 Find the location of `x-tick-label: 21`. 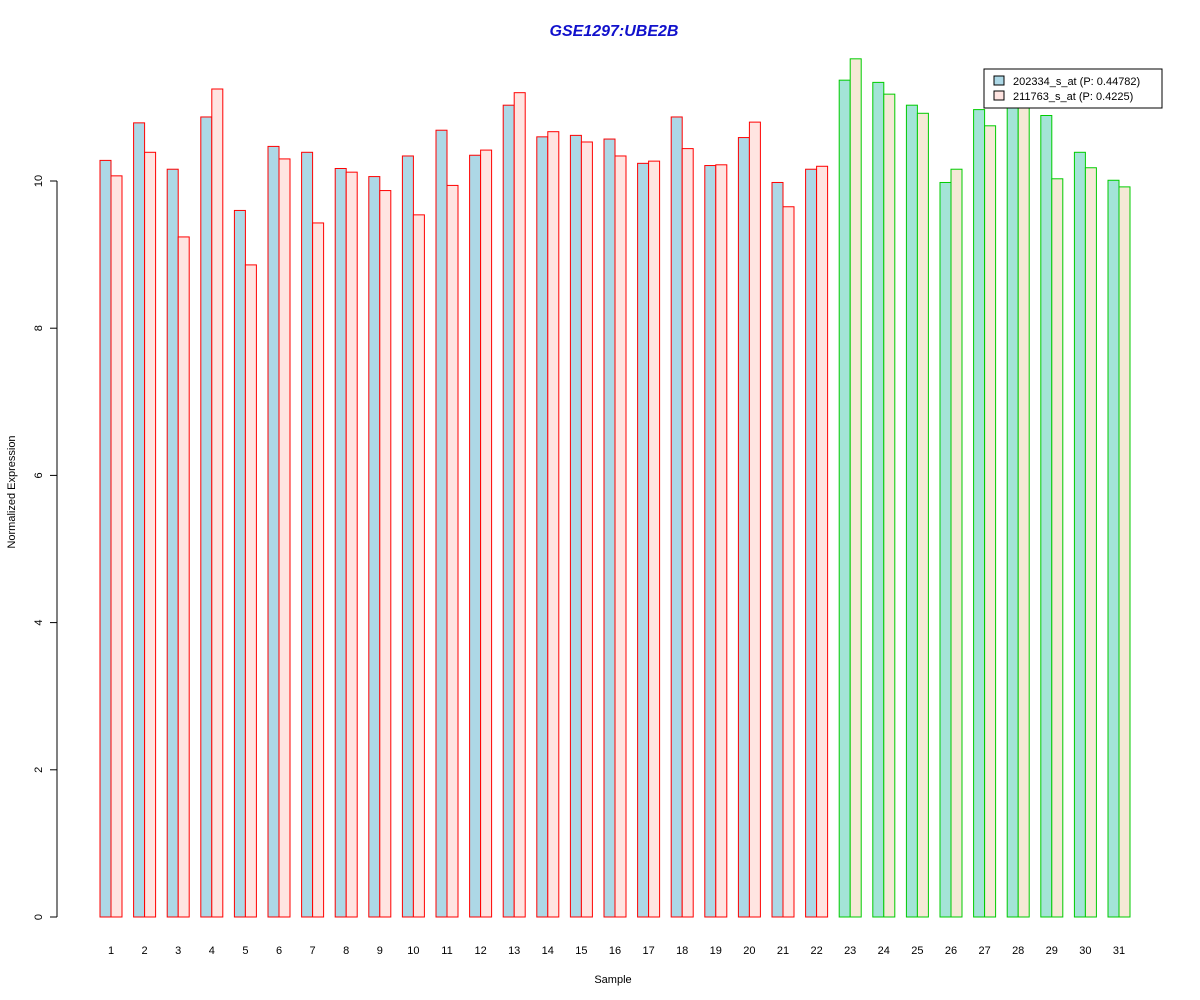

x-tick-label: 21 is located at coordinates (783, 951).